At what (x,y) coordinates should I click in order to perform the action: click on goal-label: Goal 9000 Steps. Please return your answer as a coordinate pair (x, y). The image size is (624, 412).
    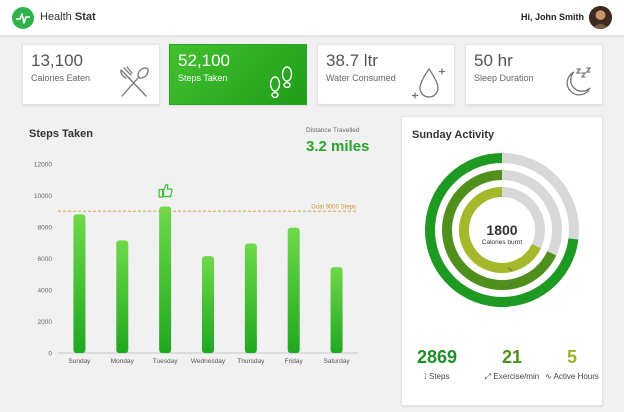
    Looking at the image, I should click on (333, 207).